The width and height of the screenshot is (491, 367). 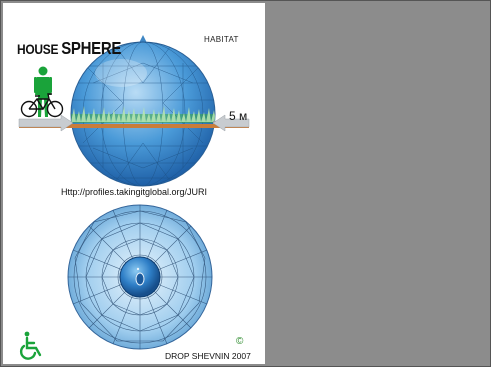 I want to click on floor-line, so click(x=134, y=126).